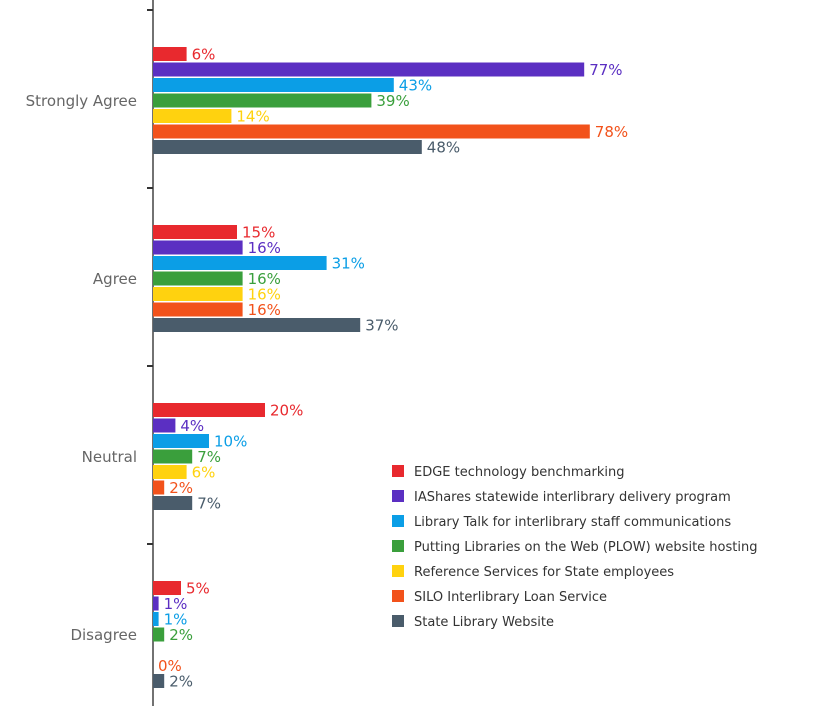  Describe the element at coordinates (544, 572) in the screenshot. I see `legend-label: Reference Services for State employees` at that location.